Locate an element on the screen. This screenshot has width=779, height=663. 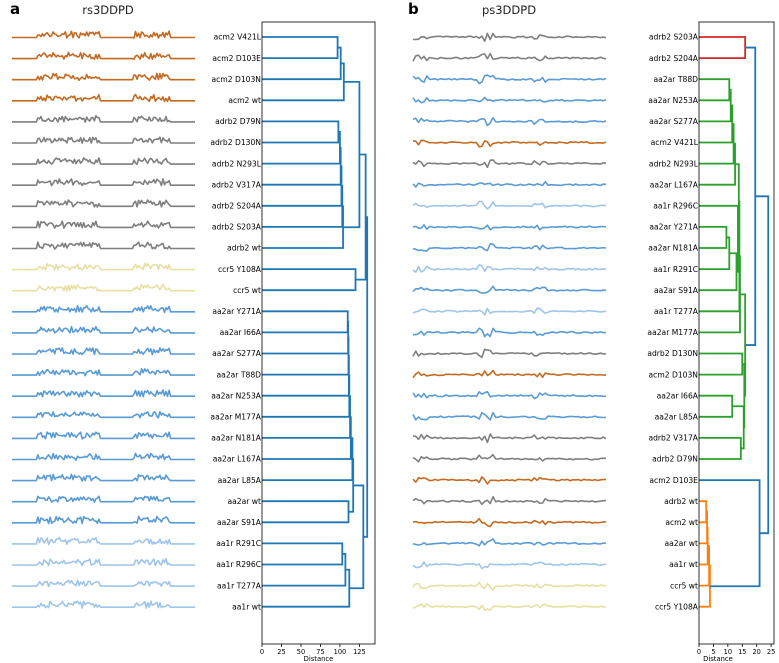
panel-b-dendrogram is located at coordinates (734, 322).